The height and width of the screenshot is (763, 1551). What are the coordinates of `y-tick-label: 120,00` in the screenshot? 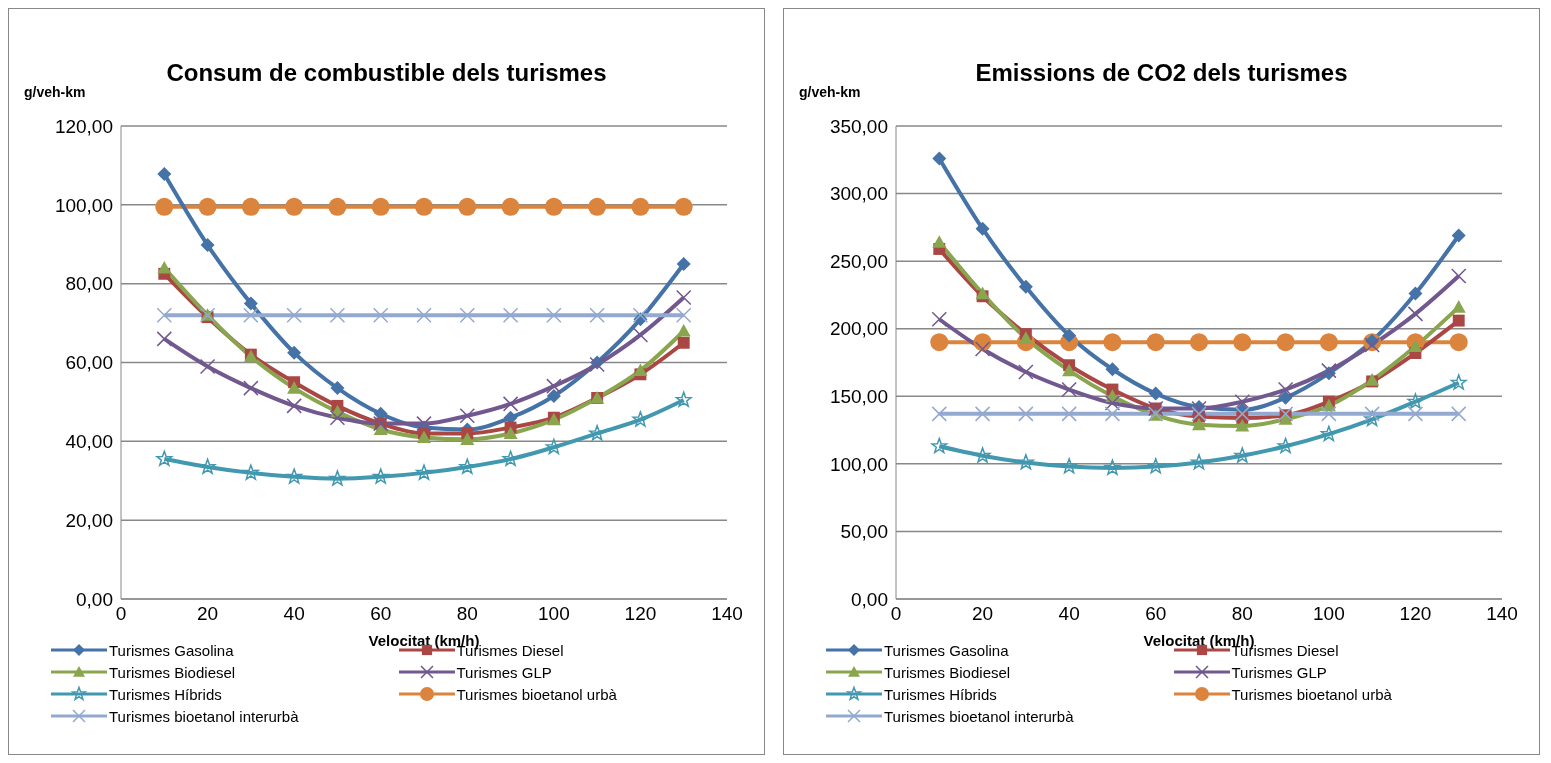 It's located at (83, 126).